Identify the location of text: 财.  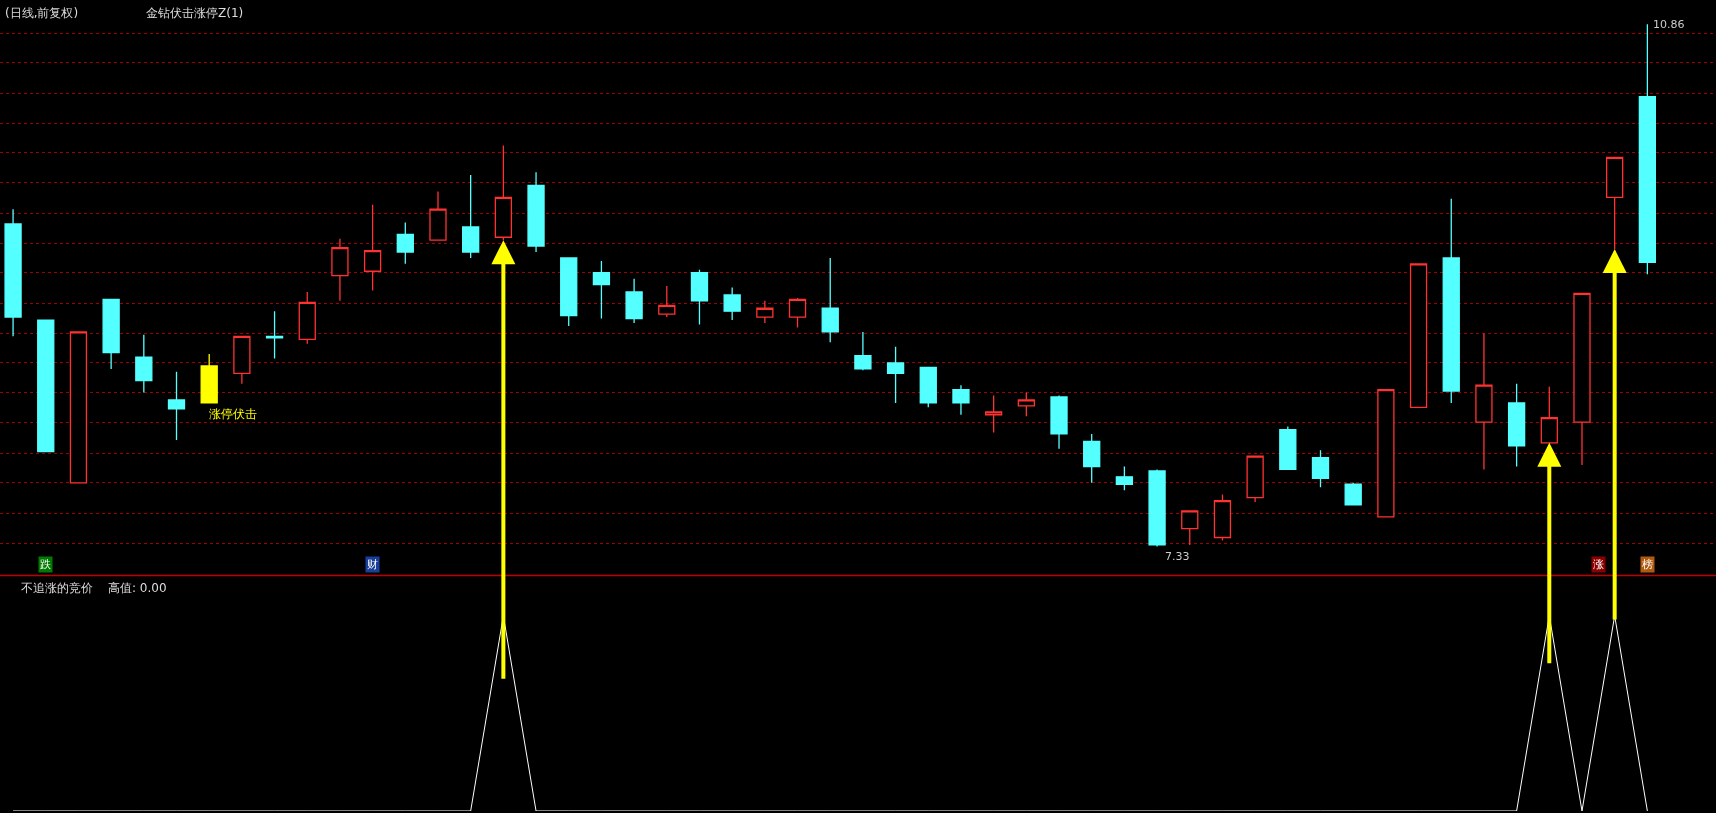
(372, 564).